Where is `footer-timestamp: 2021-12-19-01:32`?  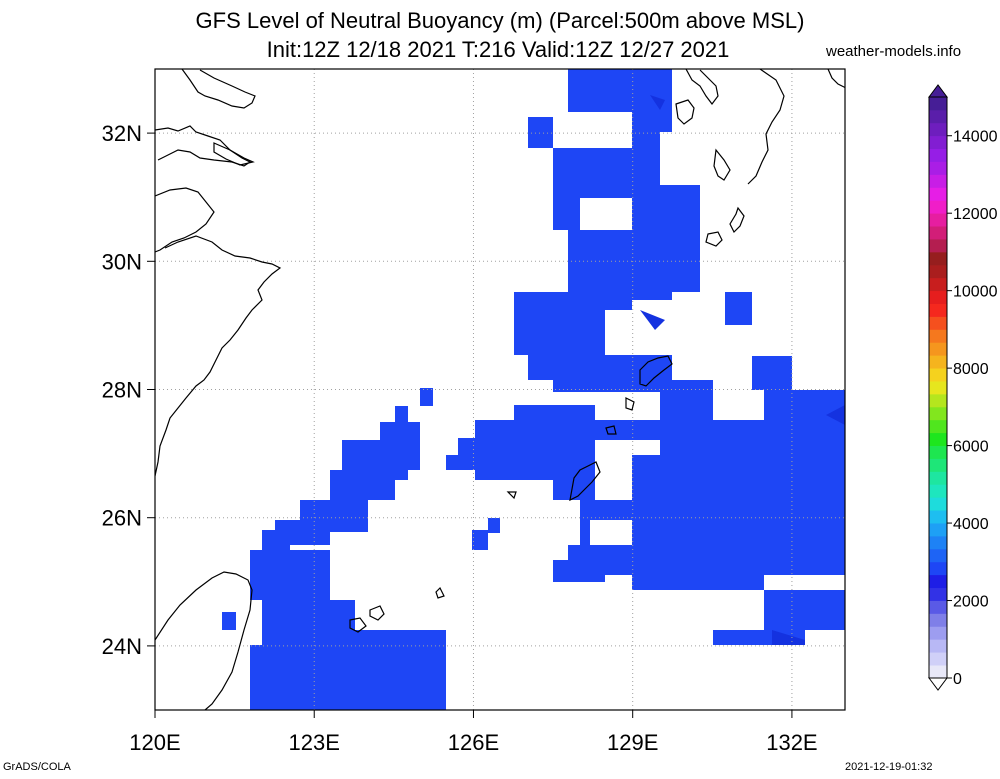 footer-timestamp: 2021-12-19-01:32 is located at coordinates (889, 767).